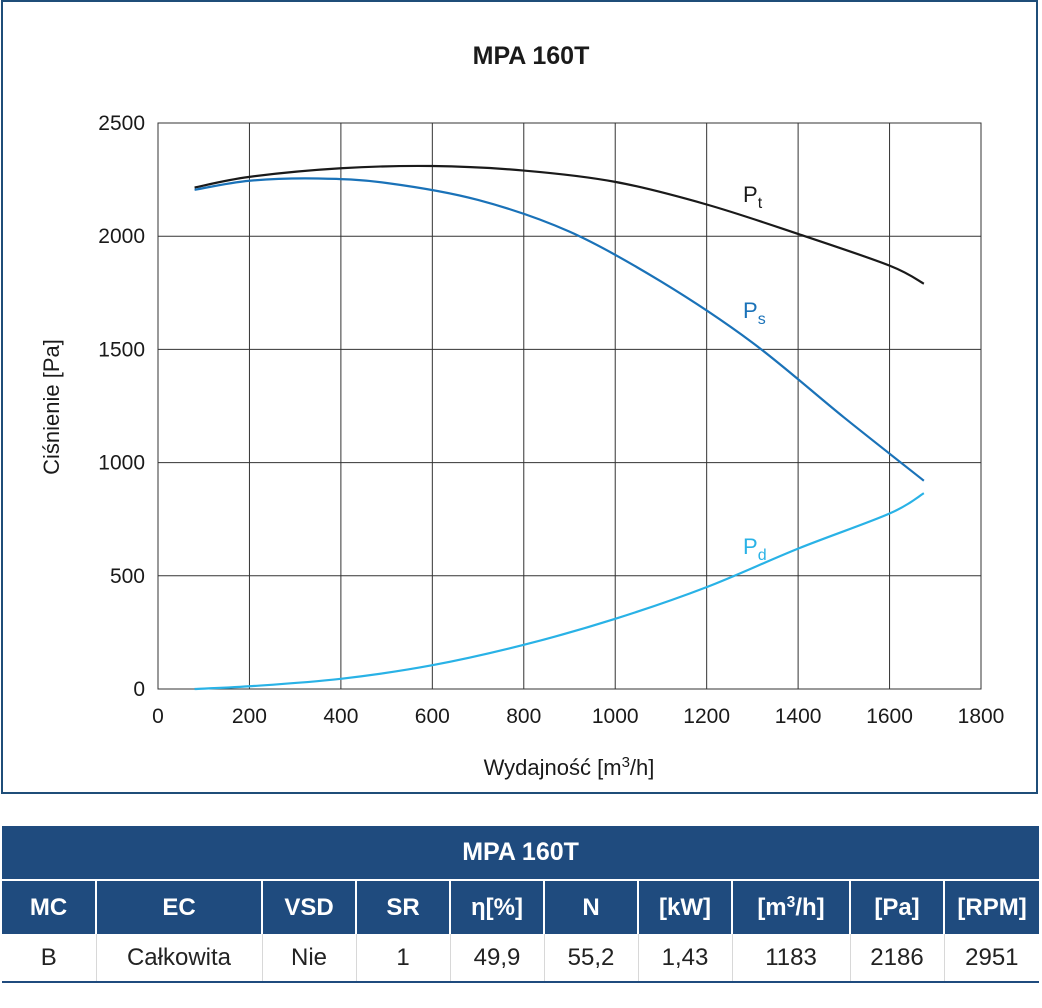 This screenshot has width=1042, height=1008. I want to click on table-header-cell: N, so click(591, 907).